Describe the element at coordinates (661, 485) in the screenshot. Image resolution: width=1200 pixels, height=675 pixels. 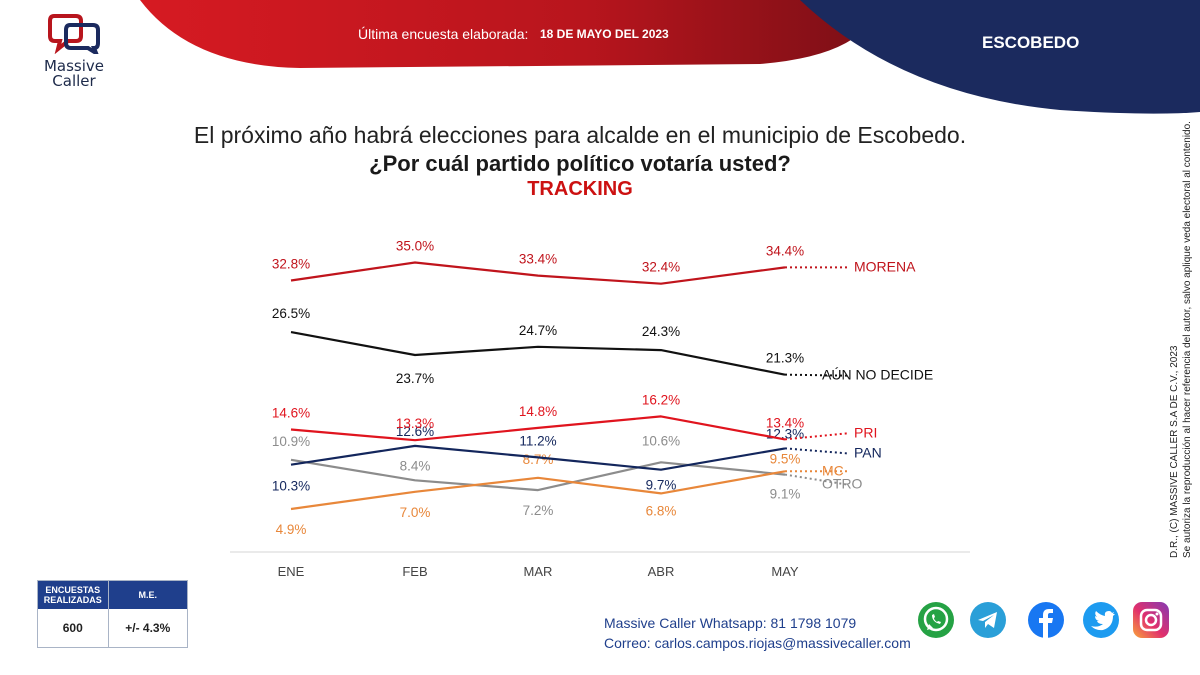
I see `data-label-pan-abr: 9.7%` at that location.